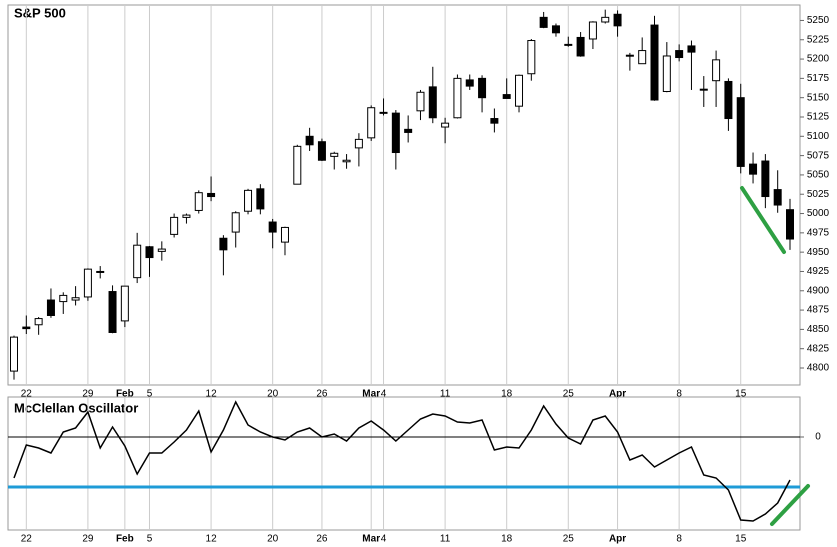  I want to click on y-tick-label: 4875, so click(818, 310).